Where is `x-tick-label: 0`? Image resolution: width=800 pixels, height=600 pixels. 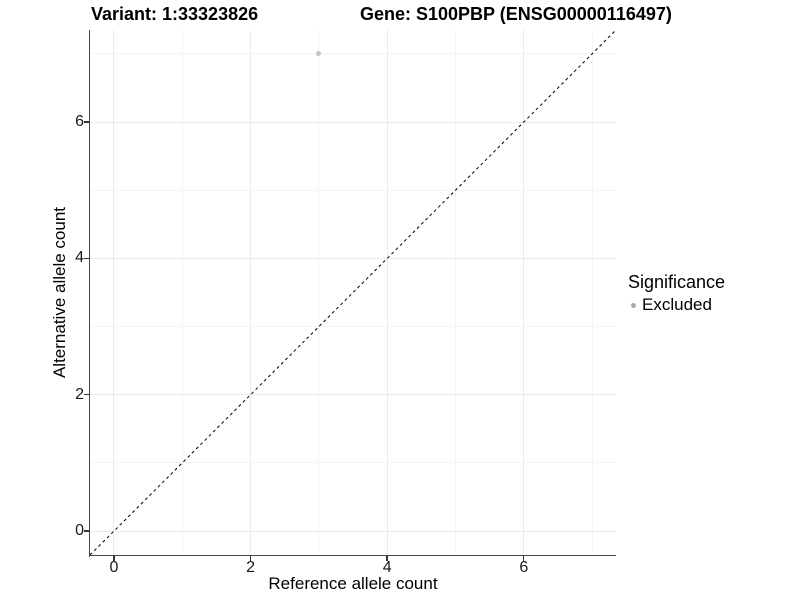 x-tick-label: 0 is located at coordinates (114, 567).